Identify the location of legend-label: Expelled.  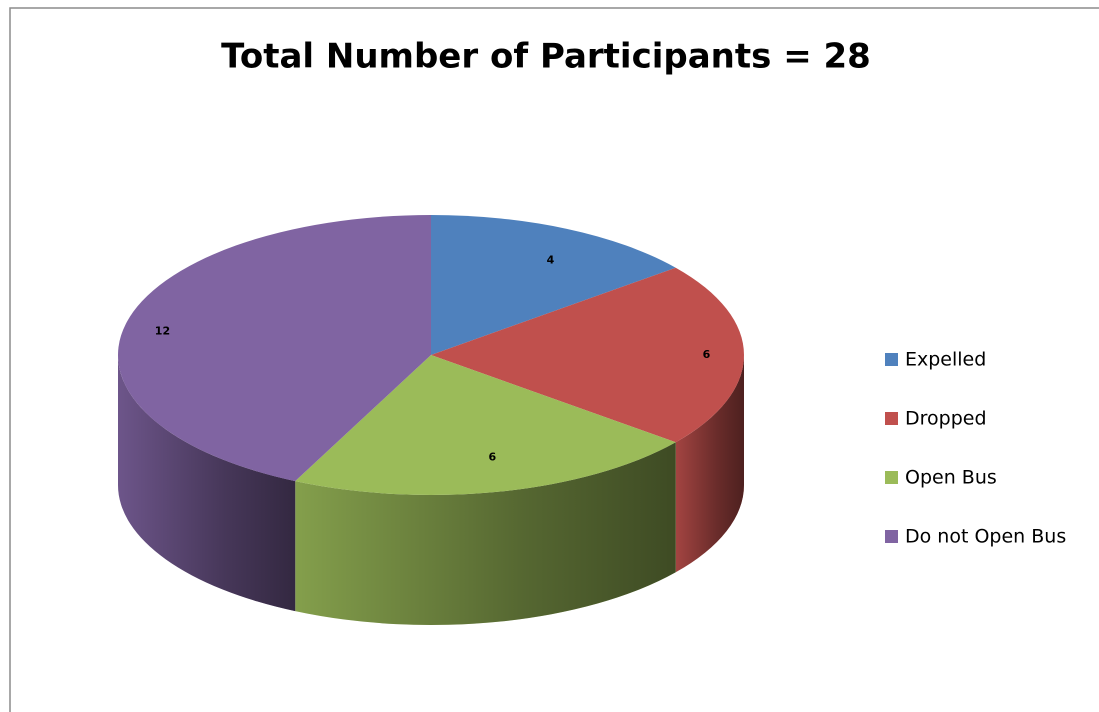
(945, 360).